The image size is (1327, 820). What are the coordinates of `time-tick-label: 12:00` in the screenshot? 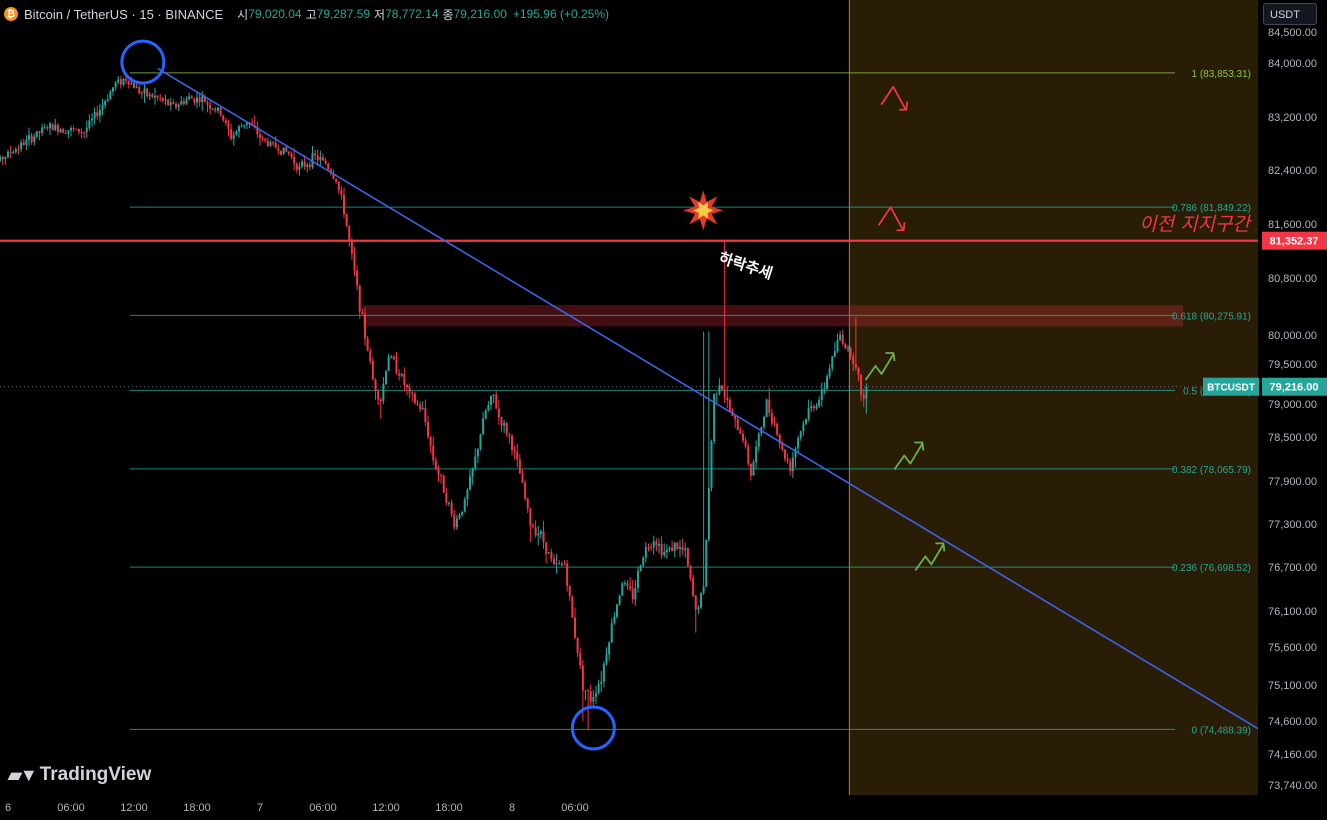 It's located at (134, 808).